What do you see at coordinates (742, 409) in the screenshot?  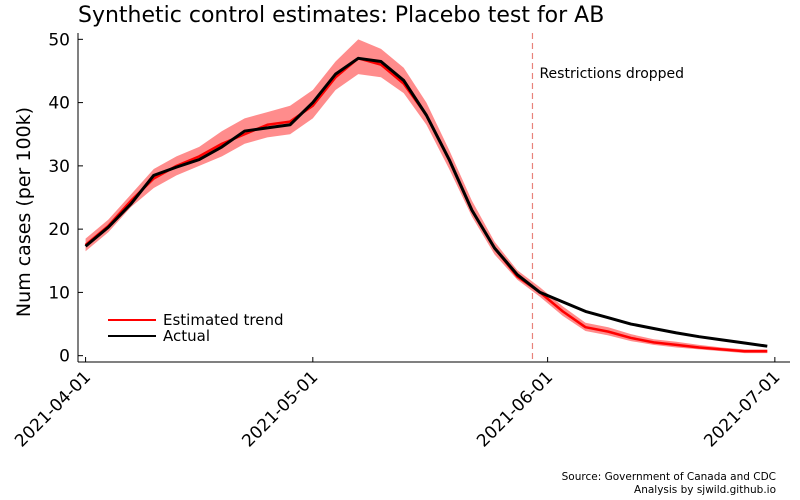 I see `x-tick-label: 2021-07-01` at bounding box center [742, 409].